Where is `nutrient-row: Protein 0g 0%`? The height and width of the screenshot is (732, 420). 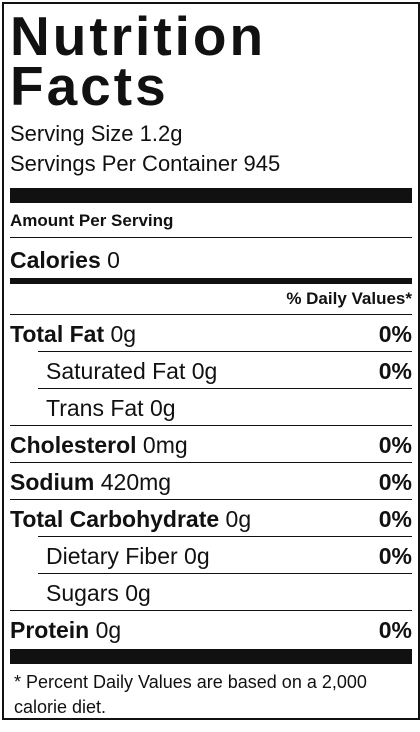 nutrient-row: Protein 0g 0% is located at coordinates (211, 628).